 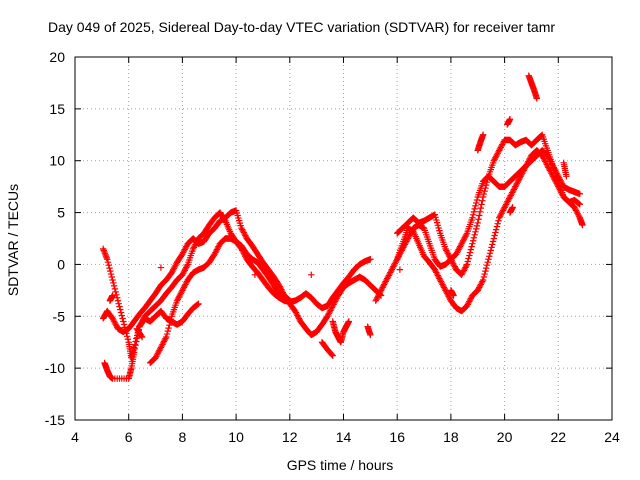 What do you see at coordinates (183, 437) in the screenshot?
I see `x-tick-label: 8` at bounding box center [183, 437].